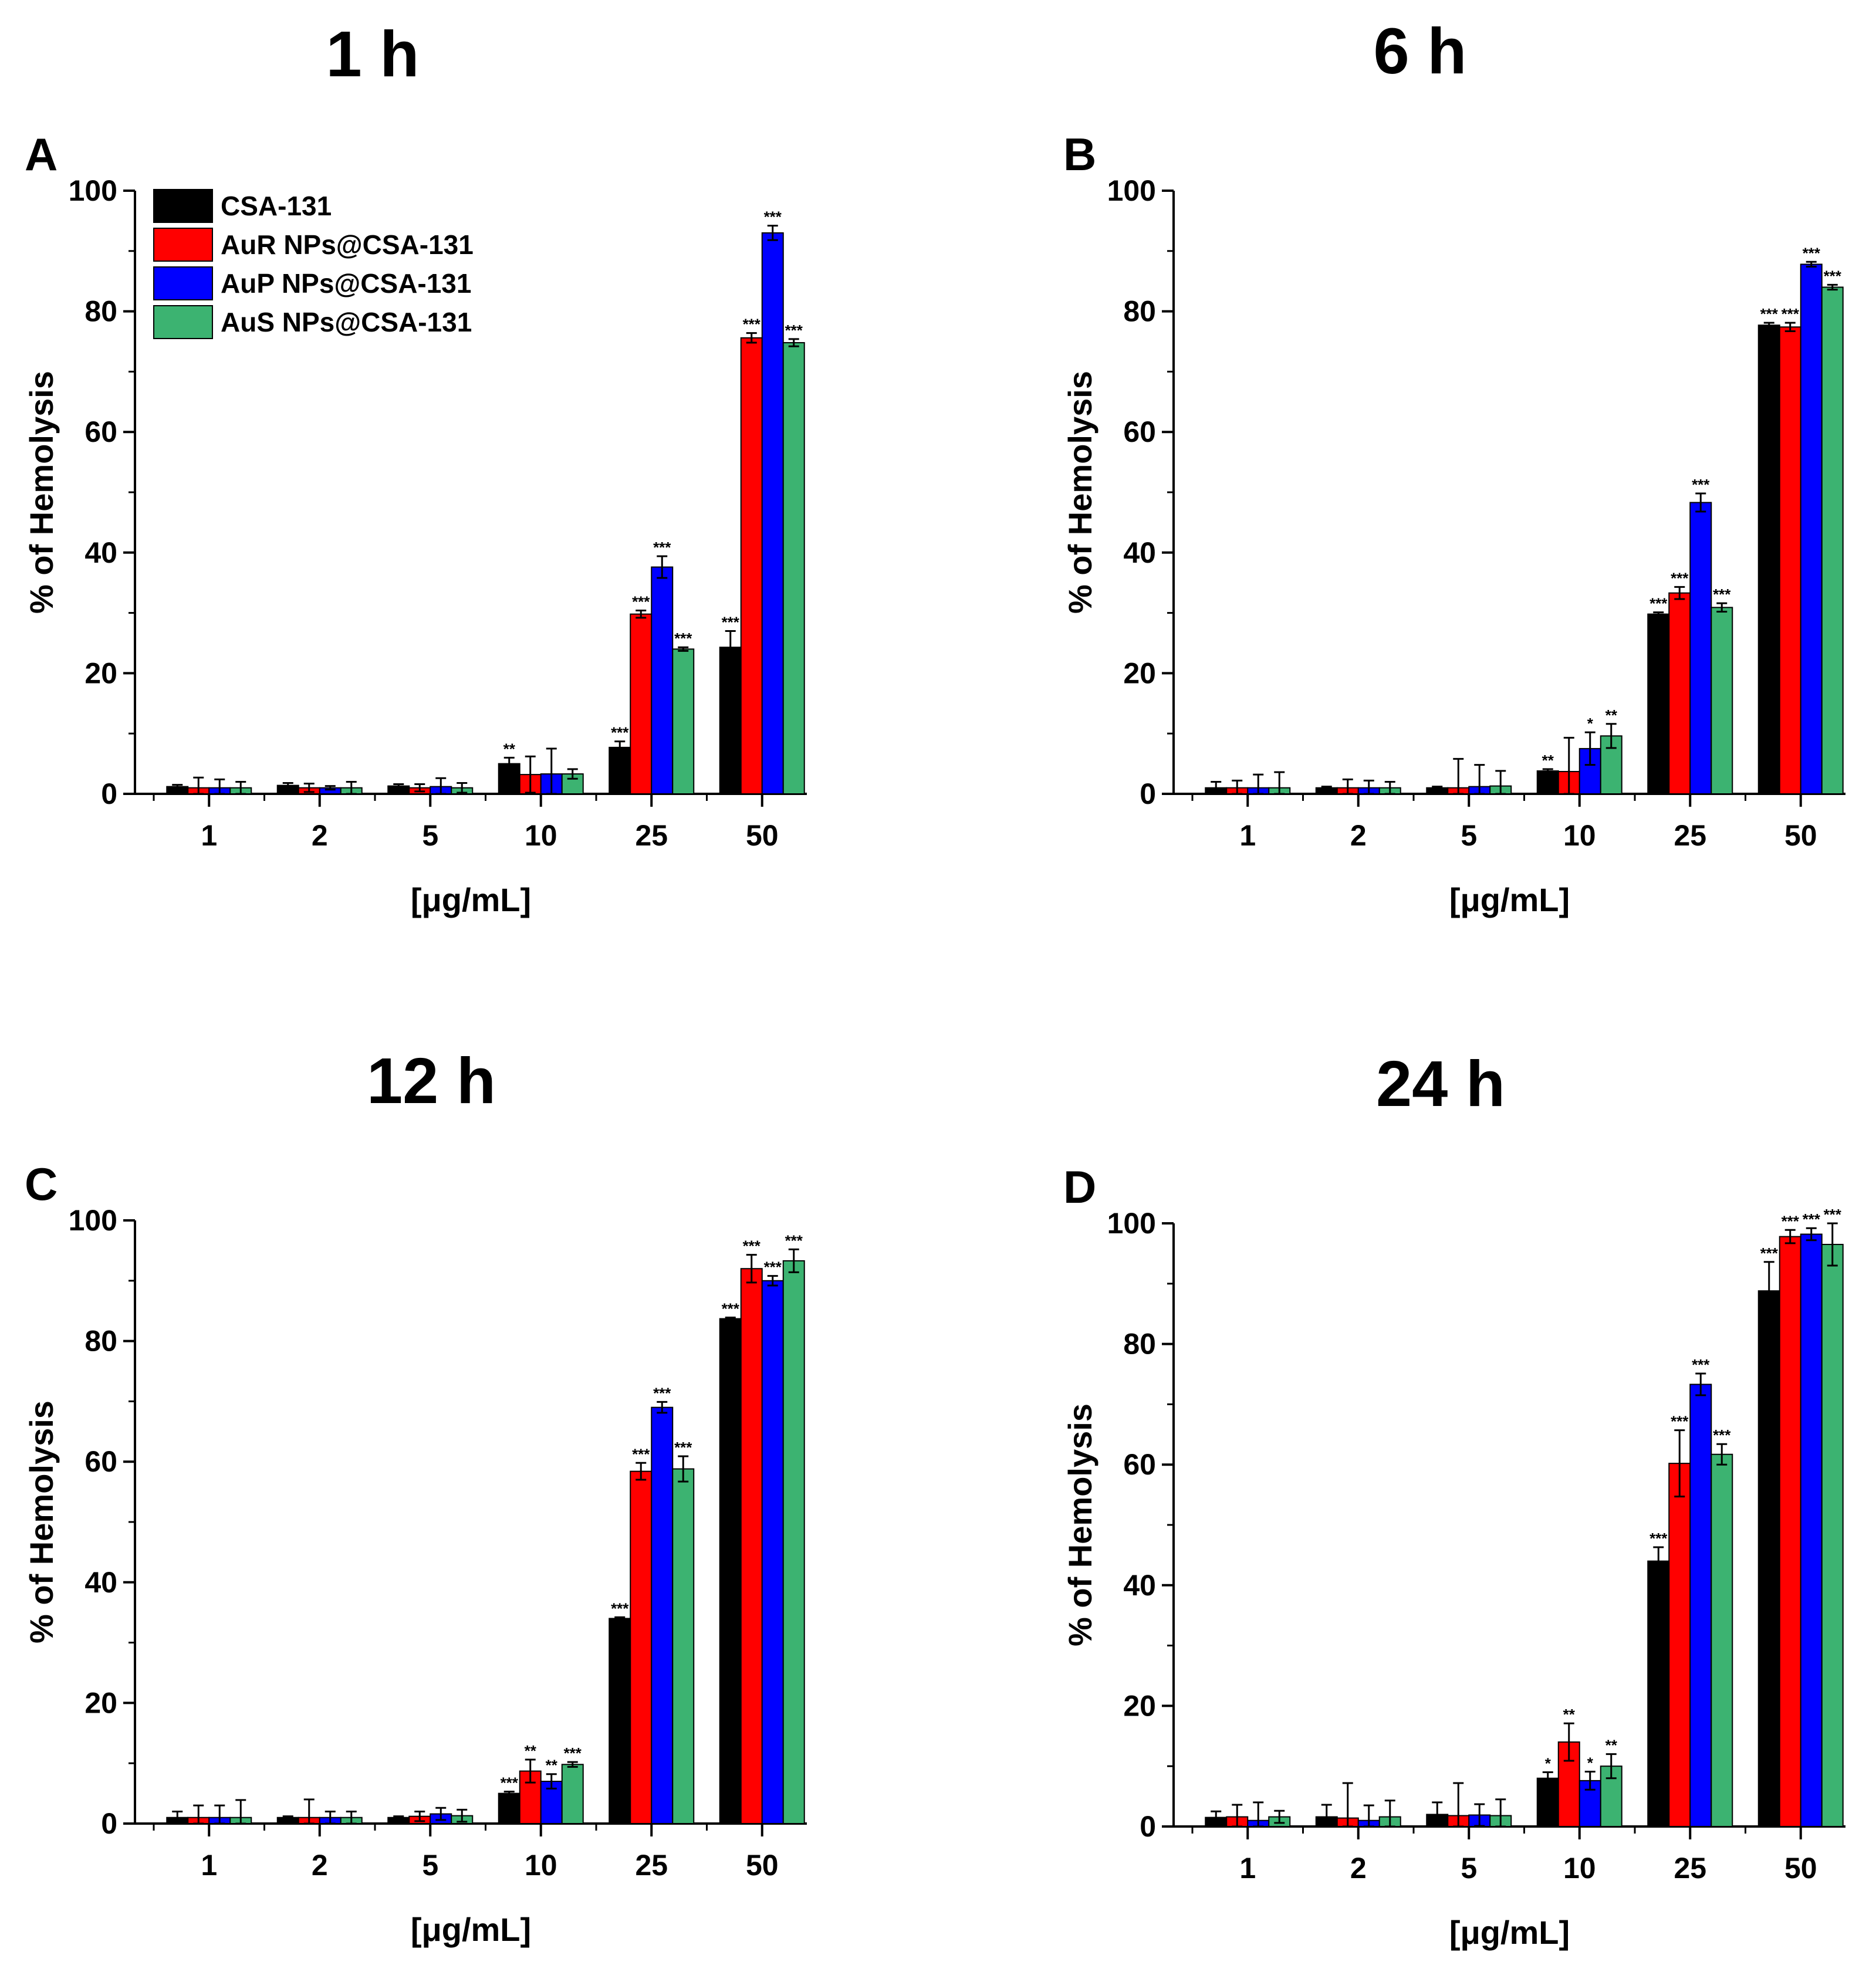 The height and width of the screenshot is (1972, 1876). I want to click on panel-title: 12 h, so click(431, 1081).